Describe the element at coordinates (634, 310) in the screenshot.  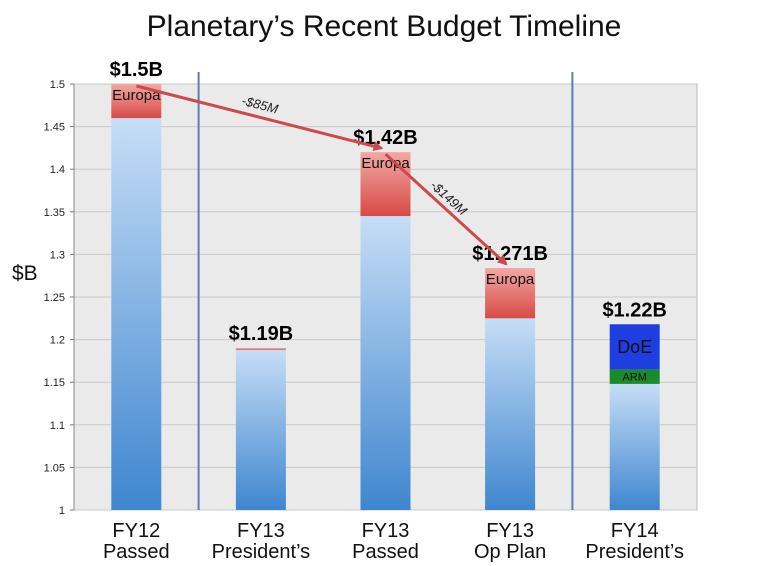
I see `bar-total-label: $1.22B` at that location.